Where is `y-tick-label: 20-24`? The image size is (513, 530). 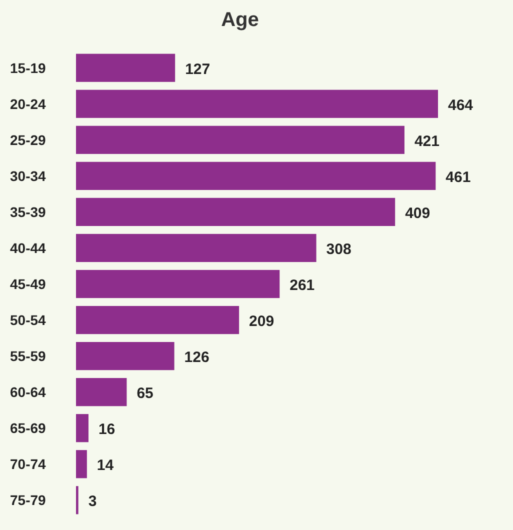 y-tick-label: 20-24 is located at coordinates (28, 104).